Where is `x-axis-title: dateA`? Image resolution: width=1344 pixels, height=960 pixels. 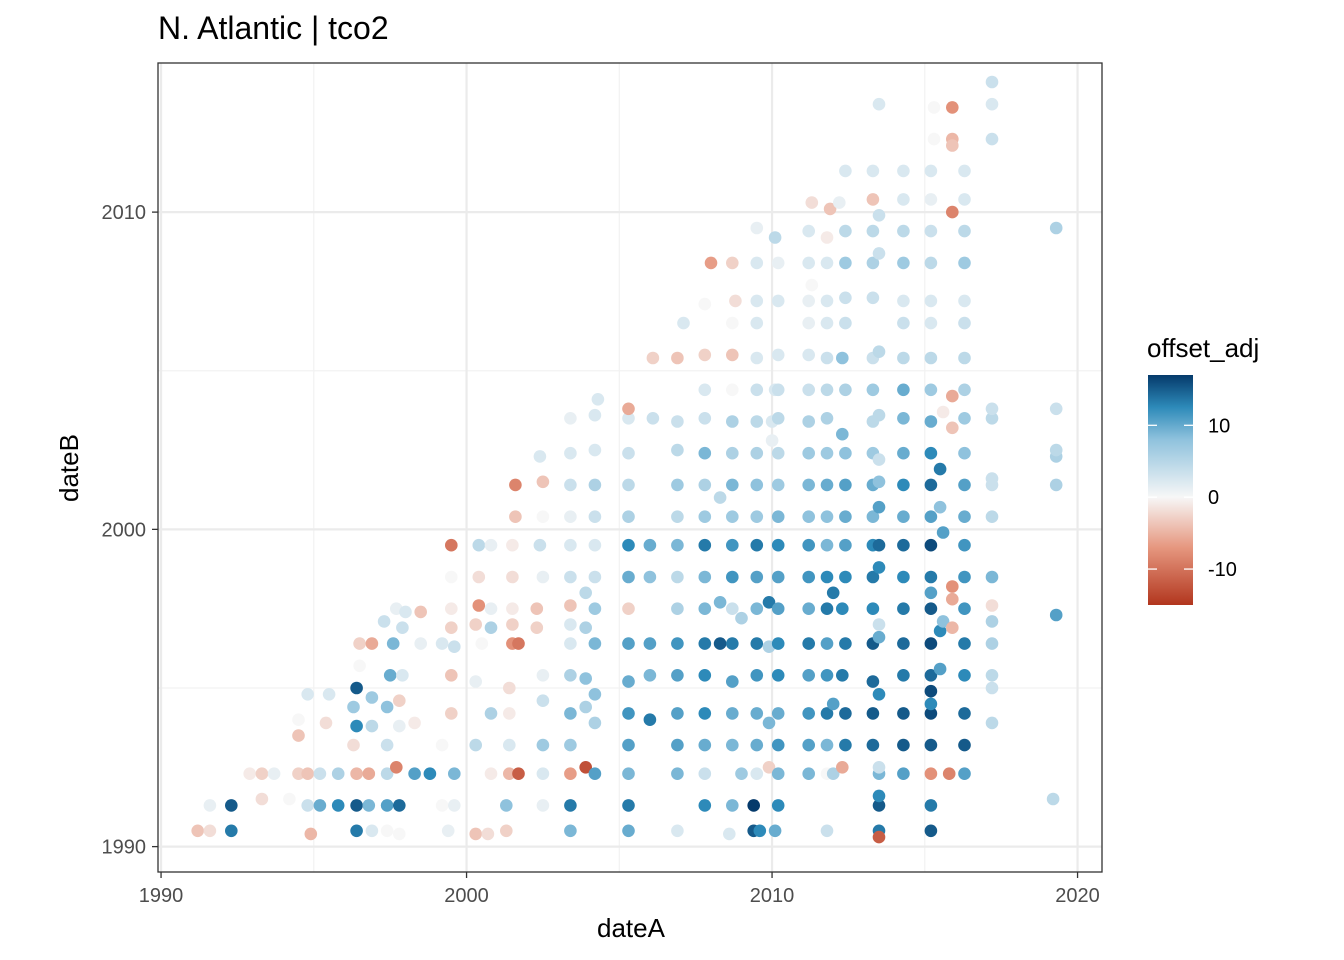 x-axis-title: dateA is located at coordinates (631, 928).